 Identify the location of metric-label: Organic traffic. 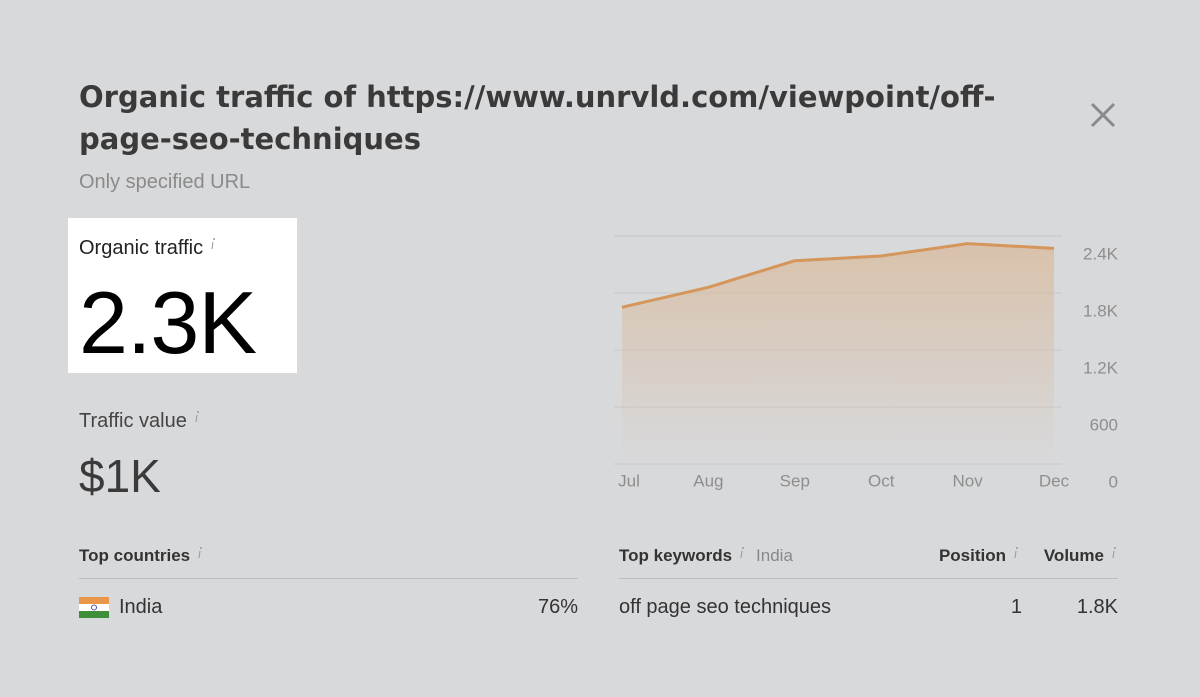
(148, 248).